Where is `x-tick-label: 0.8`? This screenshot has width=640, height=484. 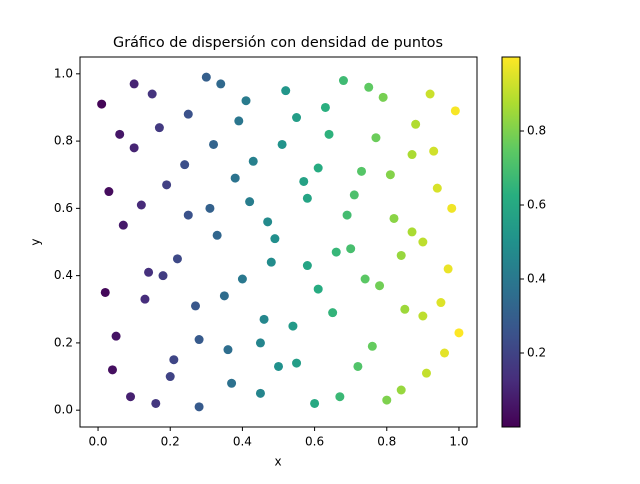 x-tick-label: 0.8 is located at coordinates (386, 442).